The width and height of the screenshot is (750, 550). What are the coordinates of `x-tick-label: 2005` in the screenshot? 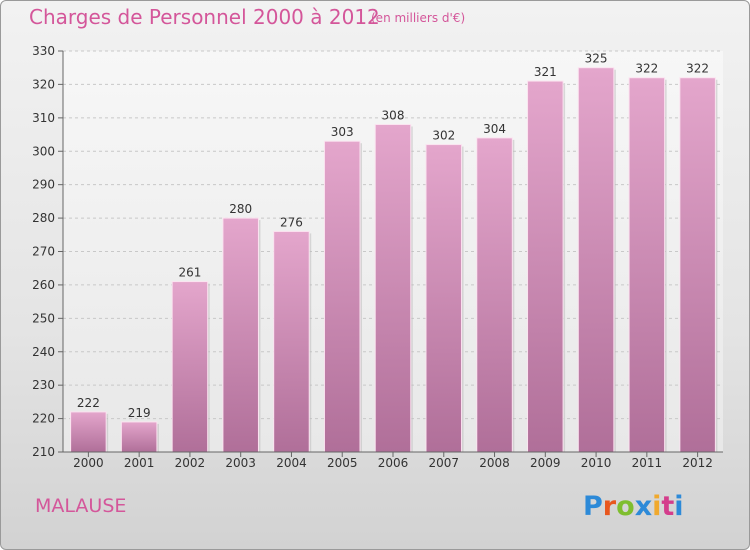 It's located at (342, 463).